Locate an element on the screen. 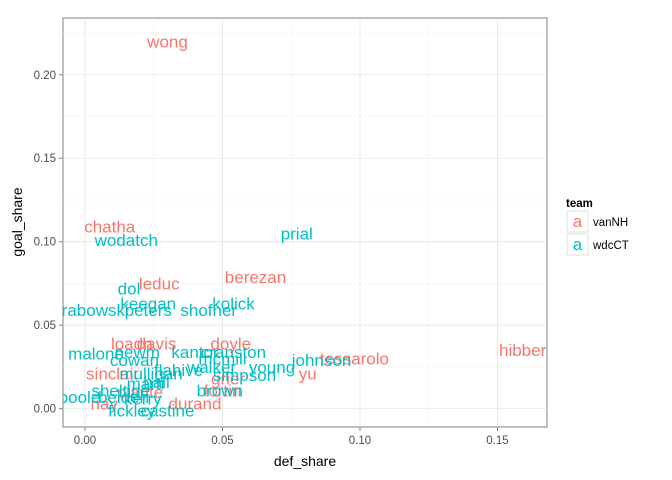 This screenshot has width=672, height=480. y-tick-label: 0.00 is located at coordinates (45, 410).